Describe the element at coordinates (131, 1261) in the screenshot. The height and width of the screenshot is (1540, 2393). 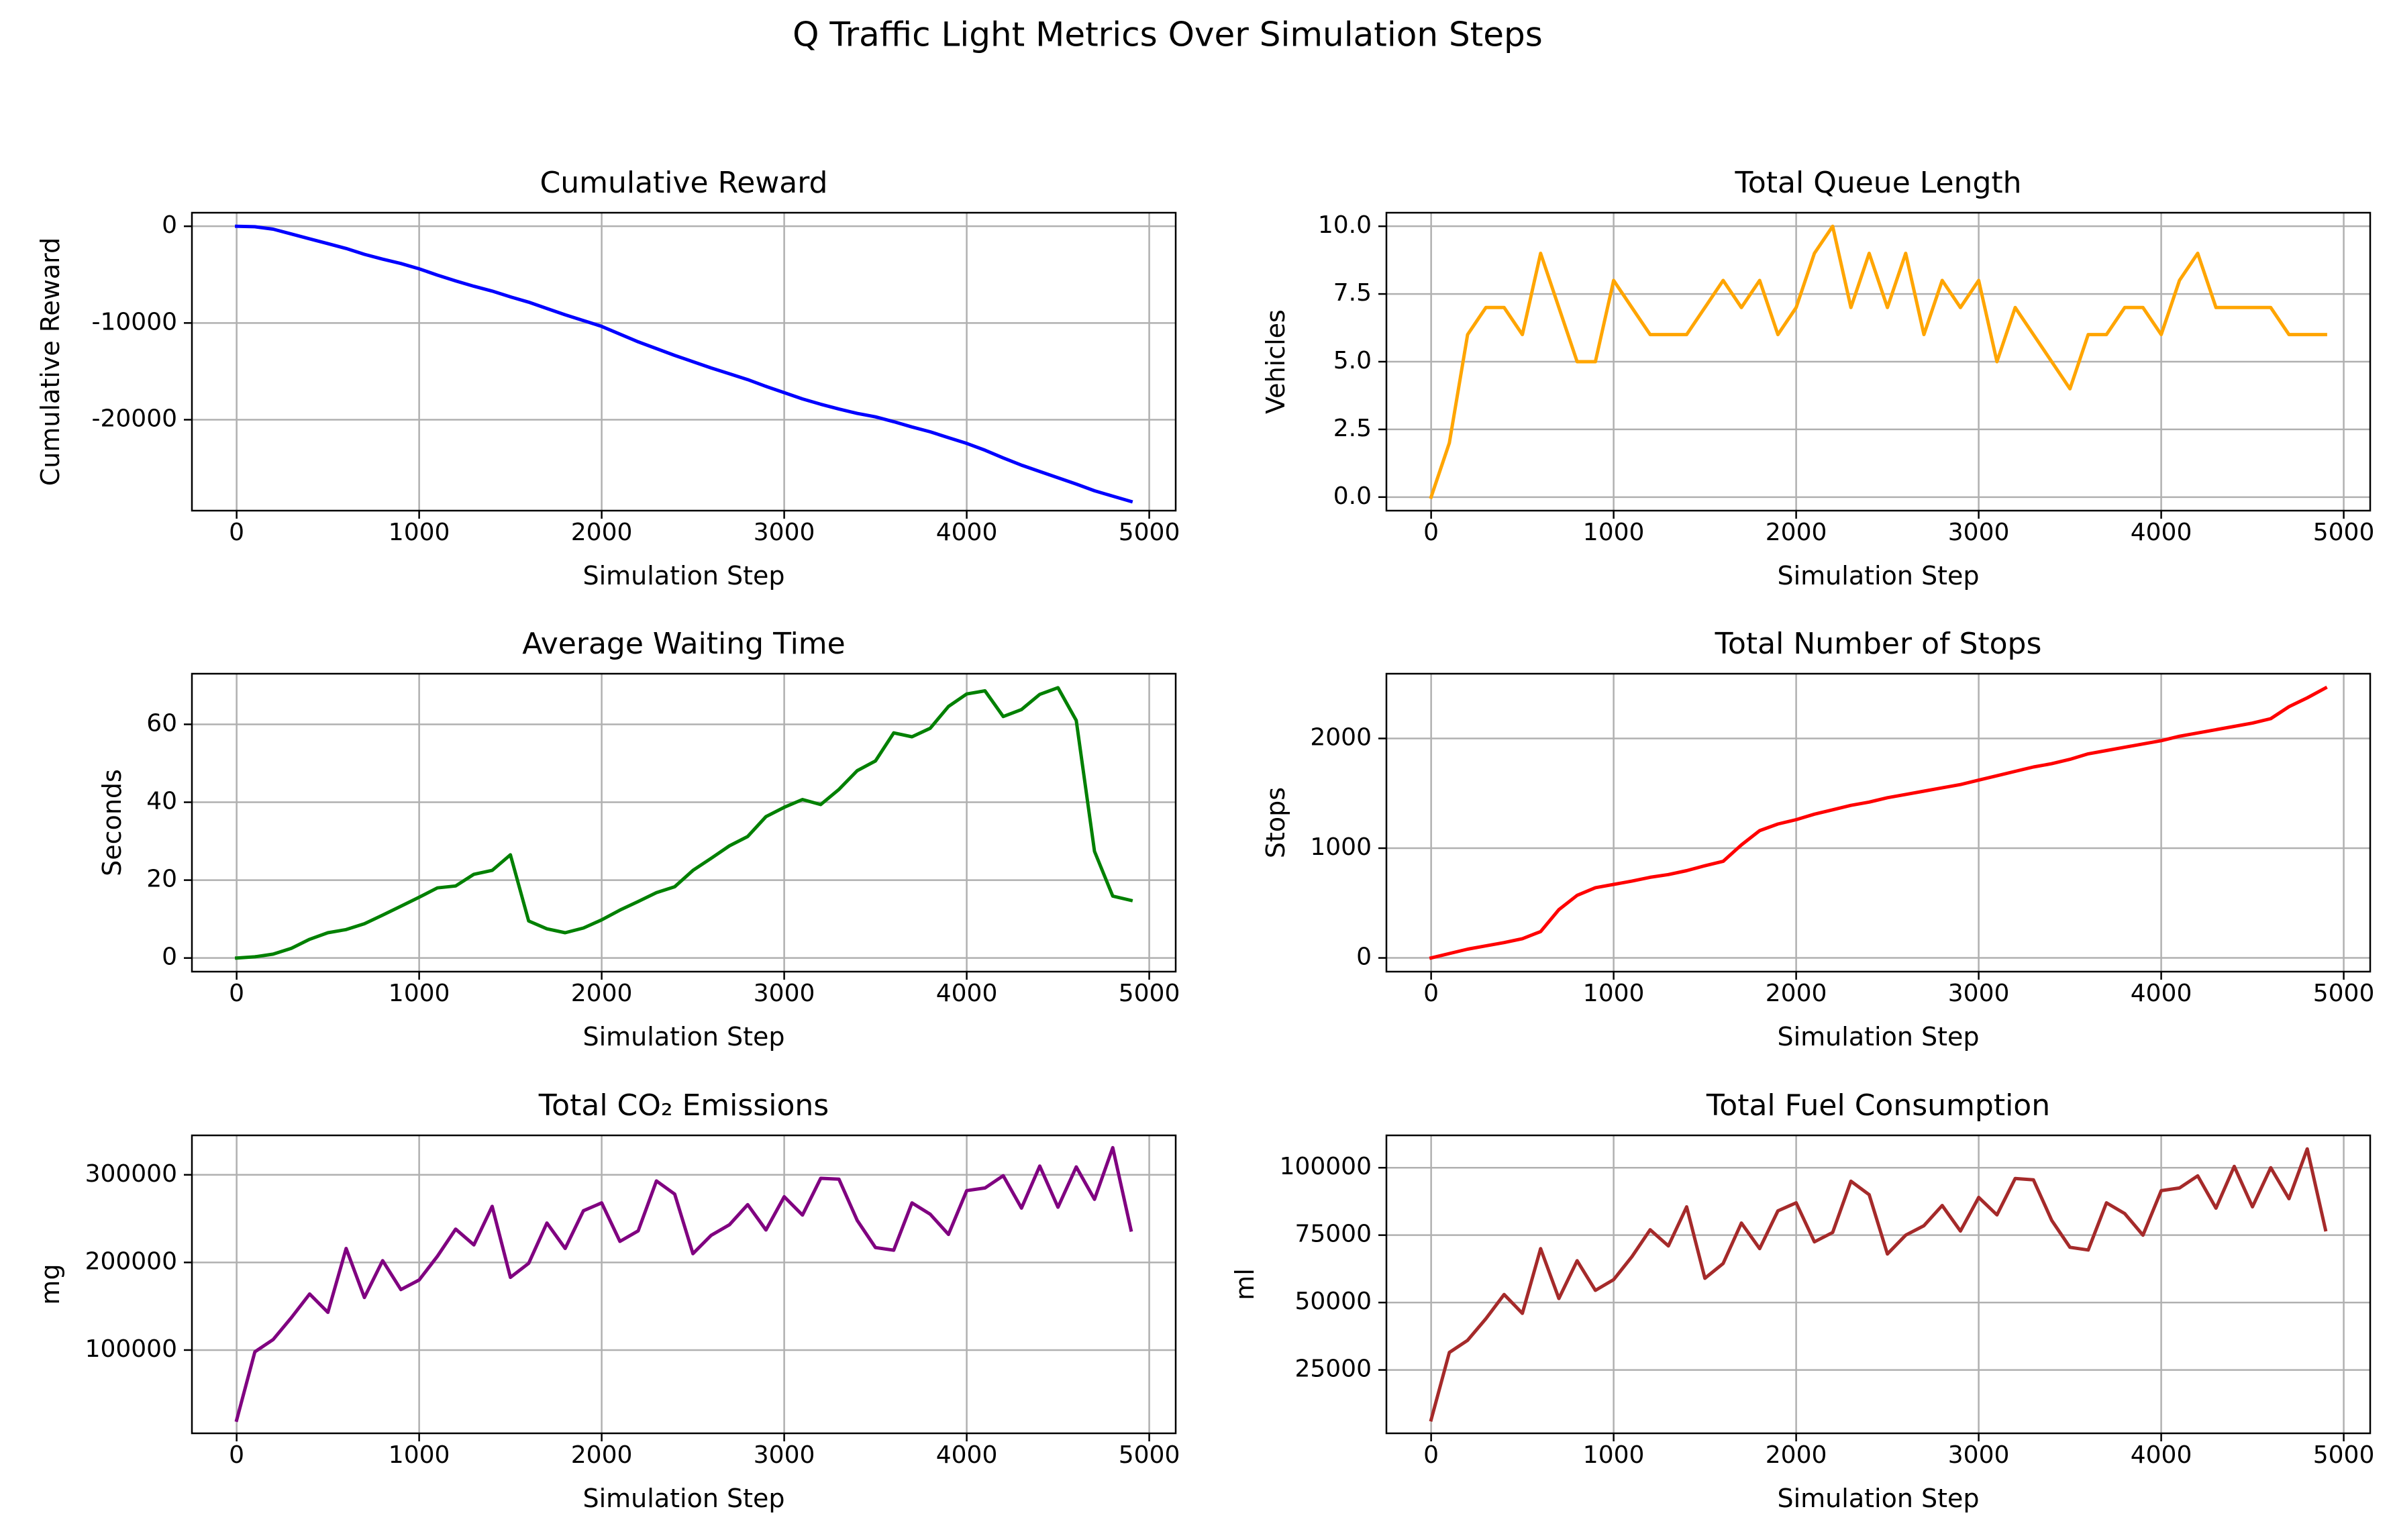
I see `y-tick-label: 200000` at that location.